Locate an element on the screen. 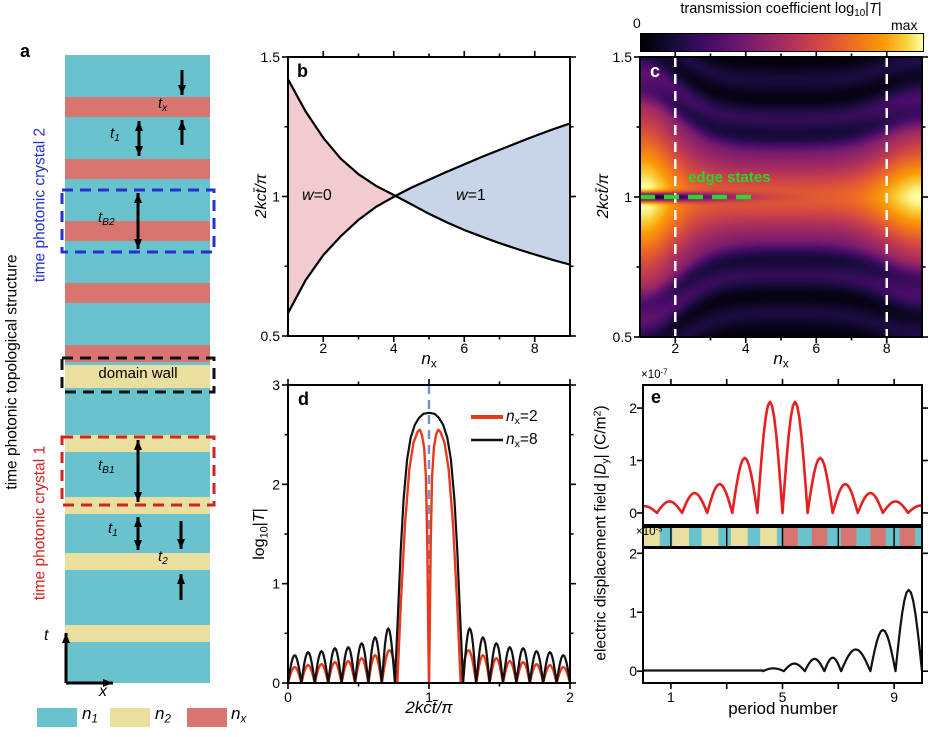 The height and width of the screenshot is (737, 937). panel-d-letter: d is located at coordinates (303, 399).